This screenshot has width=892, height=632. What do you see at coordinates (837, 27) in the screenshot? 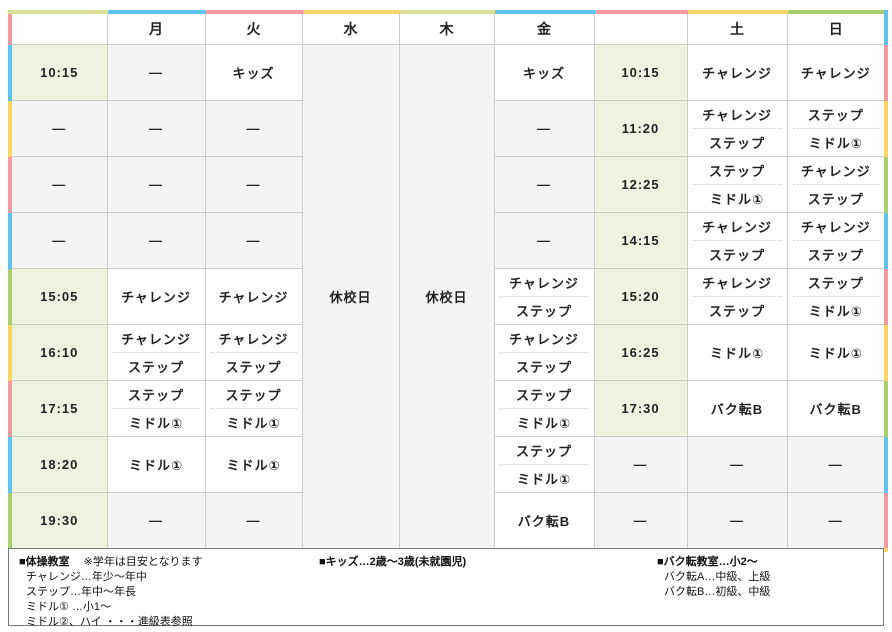
I see `day-header: 日` at bounding box center [837, 27].